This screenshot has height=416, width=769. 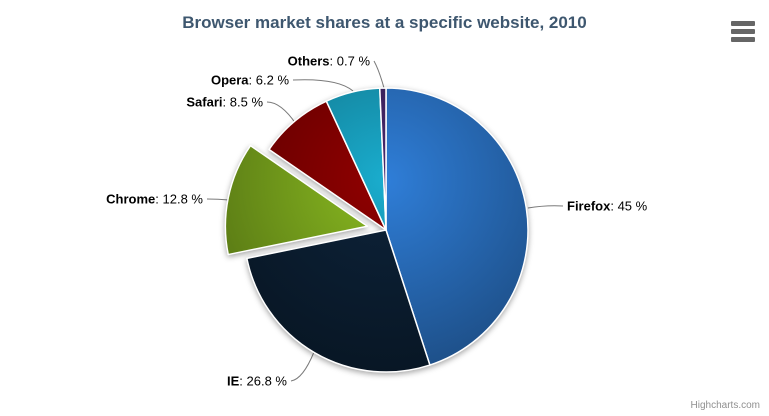 What do you see at coordinates (250, 80) in the screenshot?
I see `data-label-opera: Opera: 6.2 %` at bounding box center [250, 80].